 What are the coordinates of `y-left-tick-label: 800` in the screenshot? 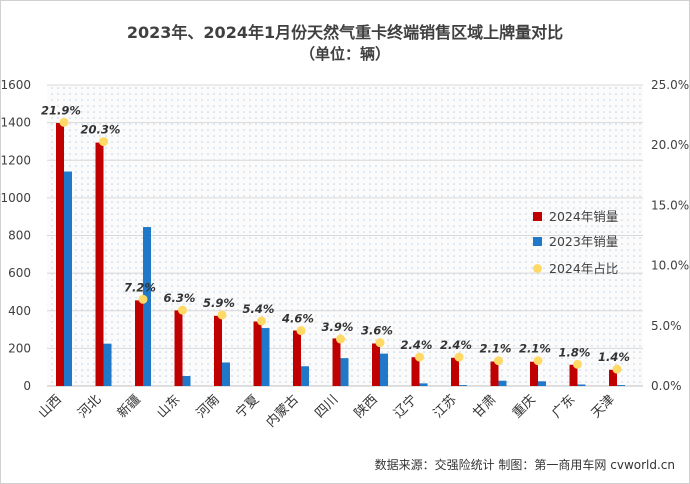 It's located at (19, 236).